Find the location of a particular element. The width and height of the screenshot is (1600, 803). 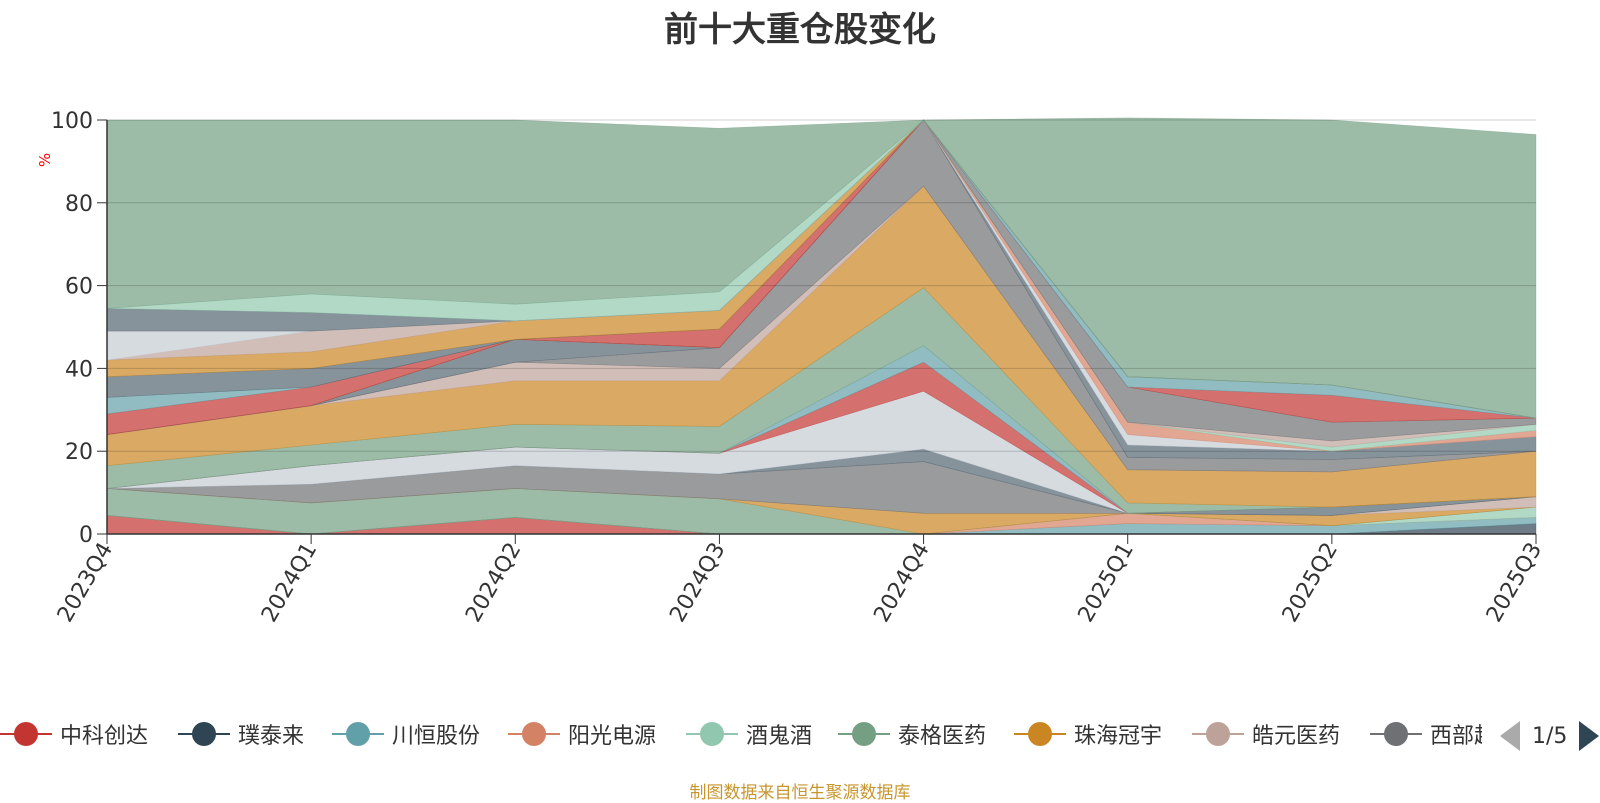

legend-items: 中科创达 璞泰来 川恒股份 阳光电源 酒鬼酒 泰格医药 珠海冠宇 皓元医药 西部超导 is located at coordinates (741, 734).